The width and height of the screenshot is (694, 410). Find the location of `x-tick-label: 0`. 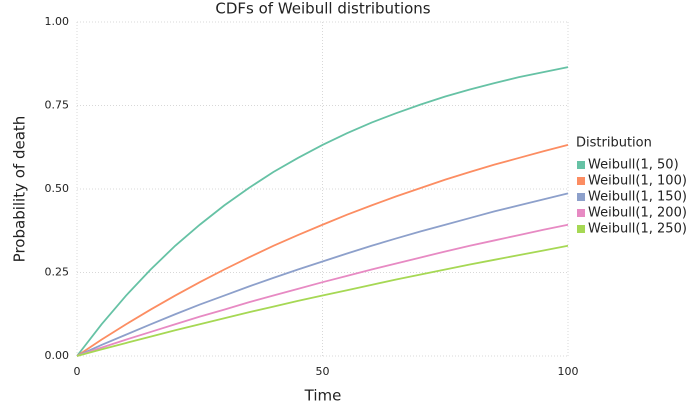

x-tick-label: 0 is located at coordinates (77, 371).